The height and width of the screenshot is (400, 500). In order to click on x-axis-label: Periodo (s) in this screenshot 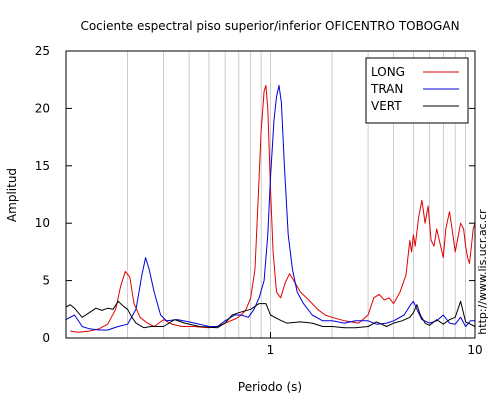, I will do `click(270, 387)`.